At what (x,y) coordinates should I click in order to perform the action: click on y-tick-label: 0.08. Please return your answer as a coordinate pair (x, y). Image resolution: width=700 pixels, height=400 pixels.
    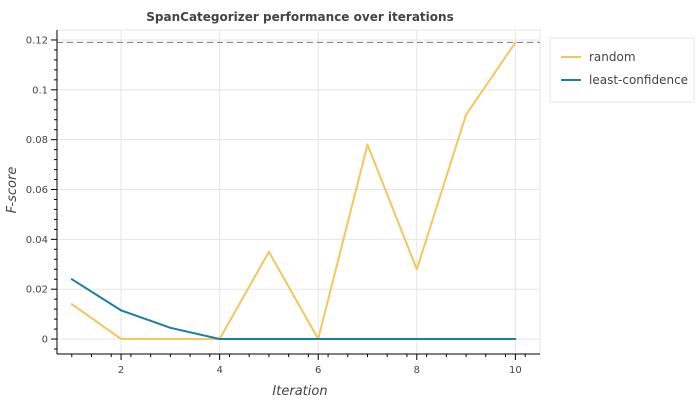
    Looking at the image, I should click on (37, 140).